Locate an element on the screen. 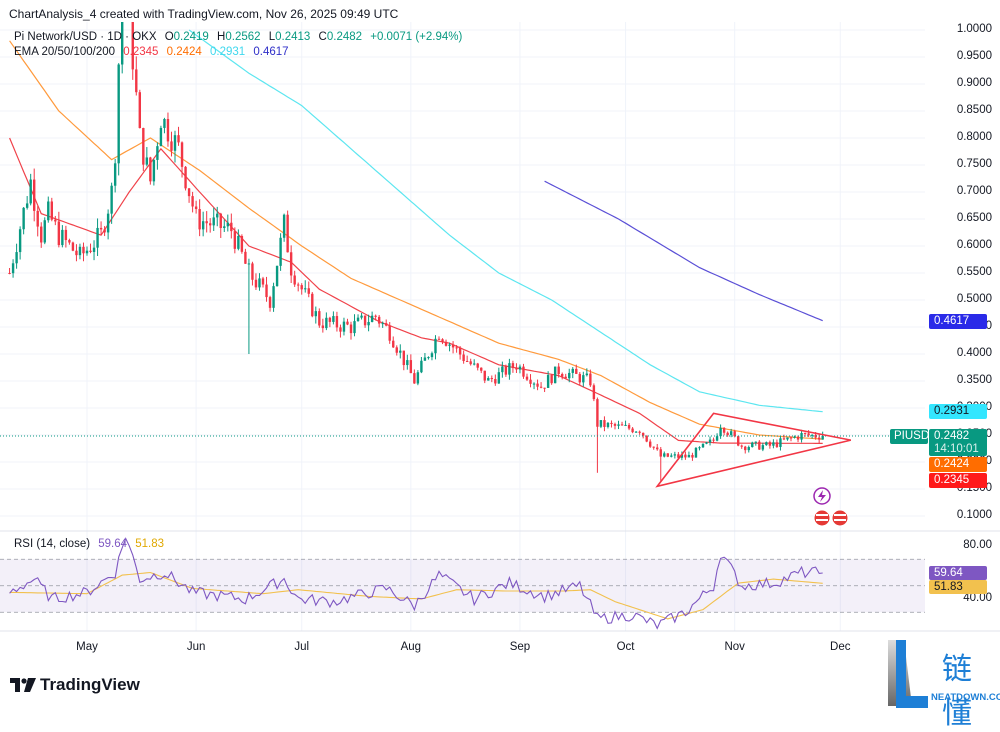  ohlc-low: L0.2413 is located at coordinates (289, 37).